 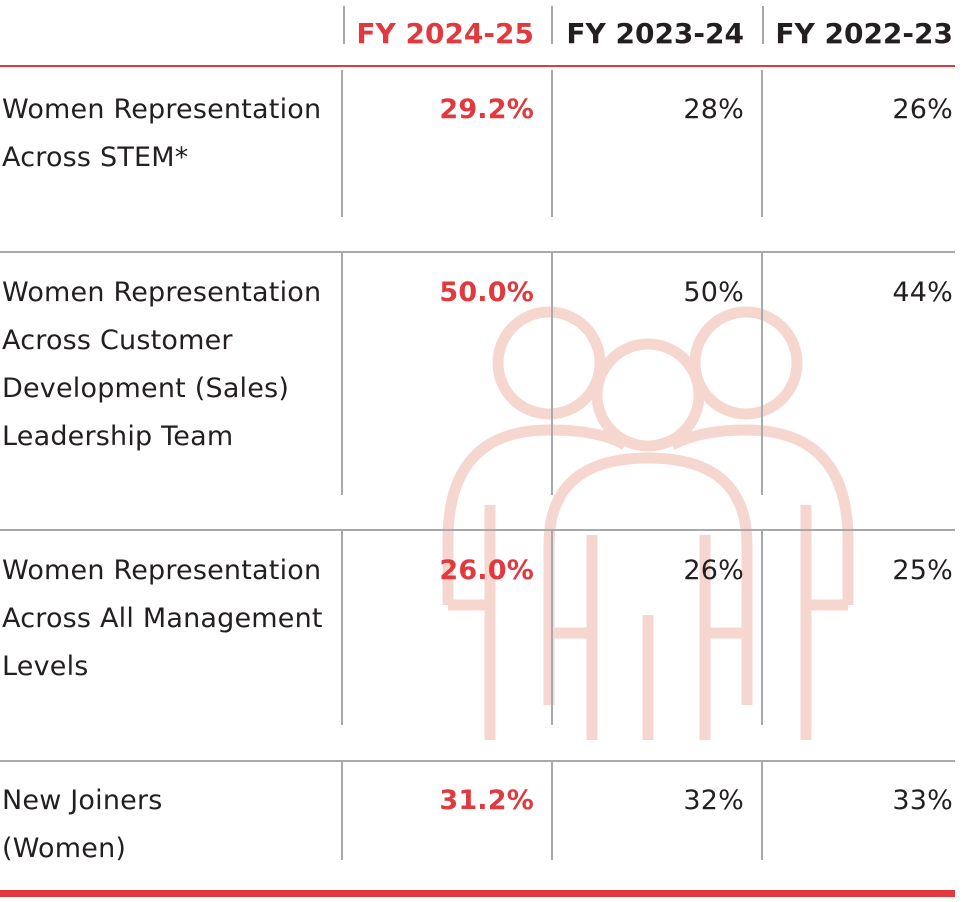 What do you see at coordinates (477, 893) in the screenshot?
I see `table-bottom-rule` at bounding box center [477, 893].